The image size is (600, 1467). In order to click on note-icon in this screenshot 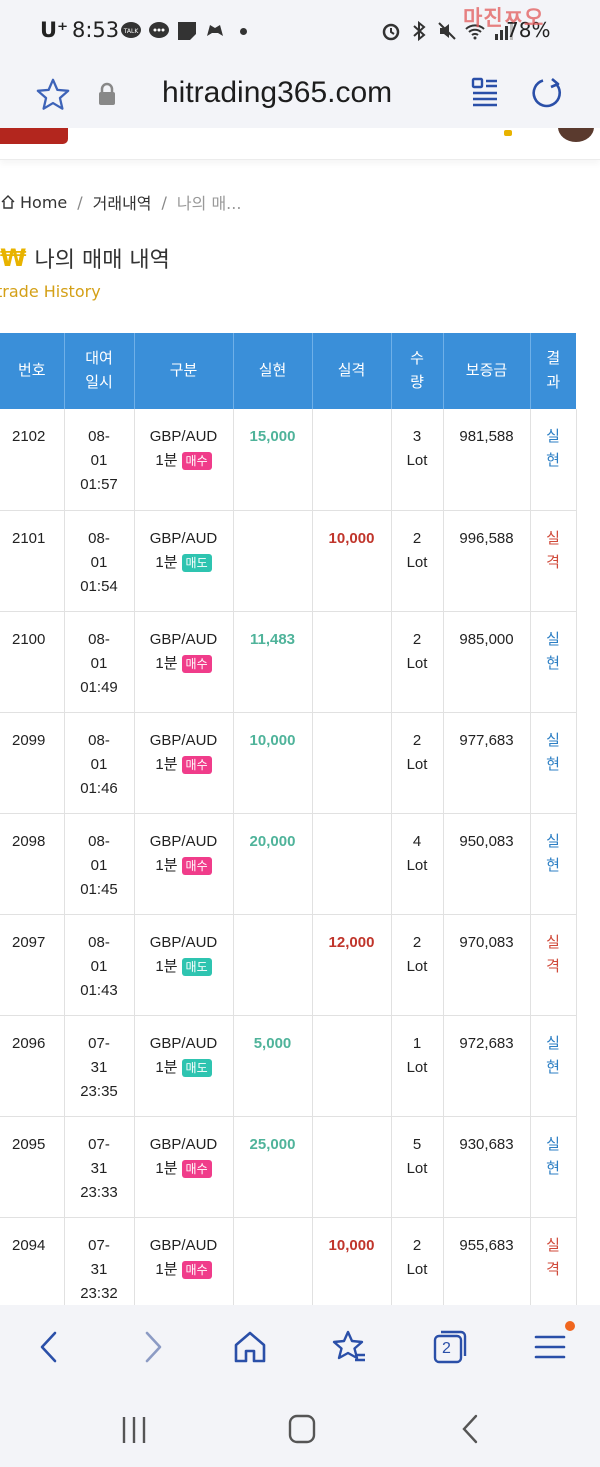, I will do `click(187, 31)`.